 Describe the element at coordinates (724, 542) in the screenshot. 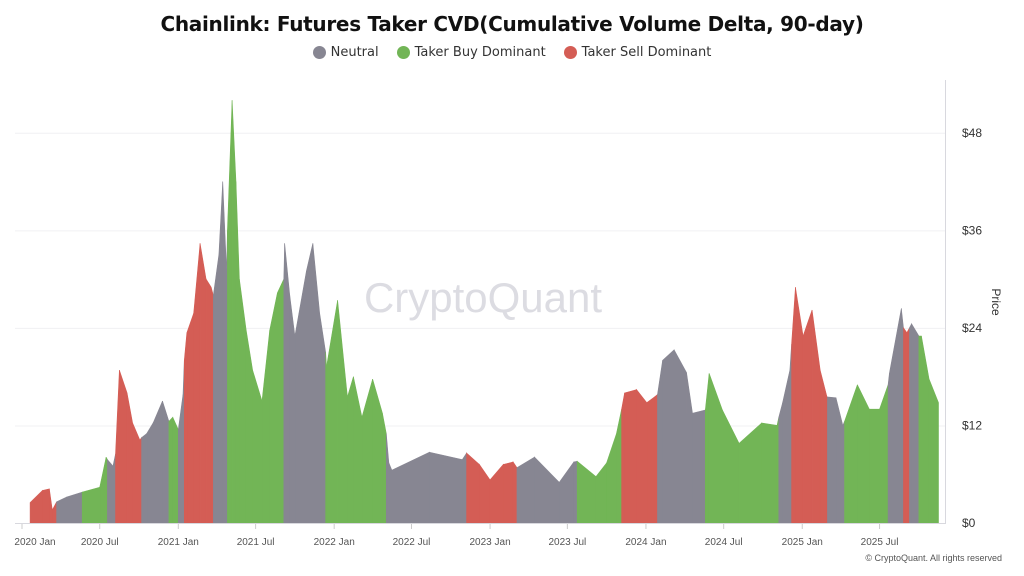

I see `x-tick-label: 2024 Jul` at that location.